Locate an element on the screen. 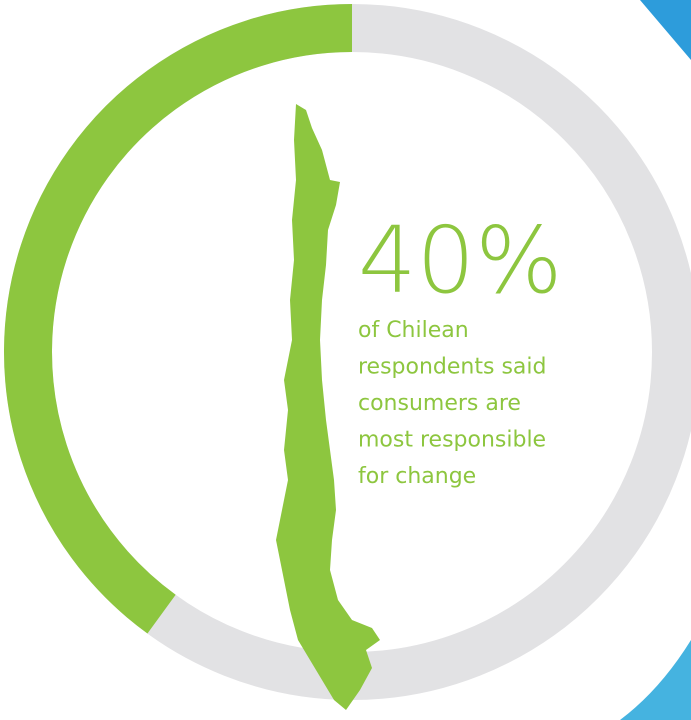 This screenshot has height=720, width=691. annotation-line: most responsible is located at coordinates (452, 440).